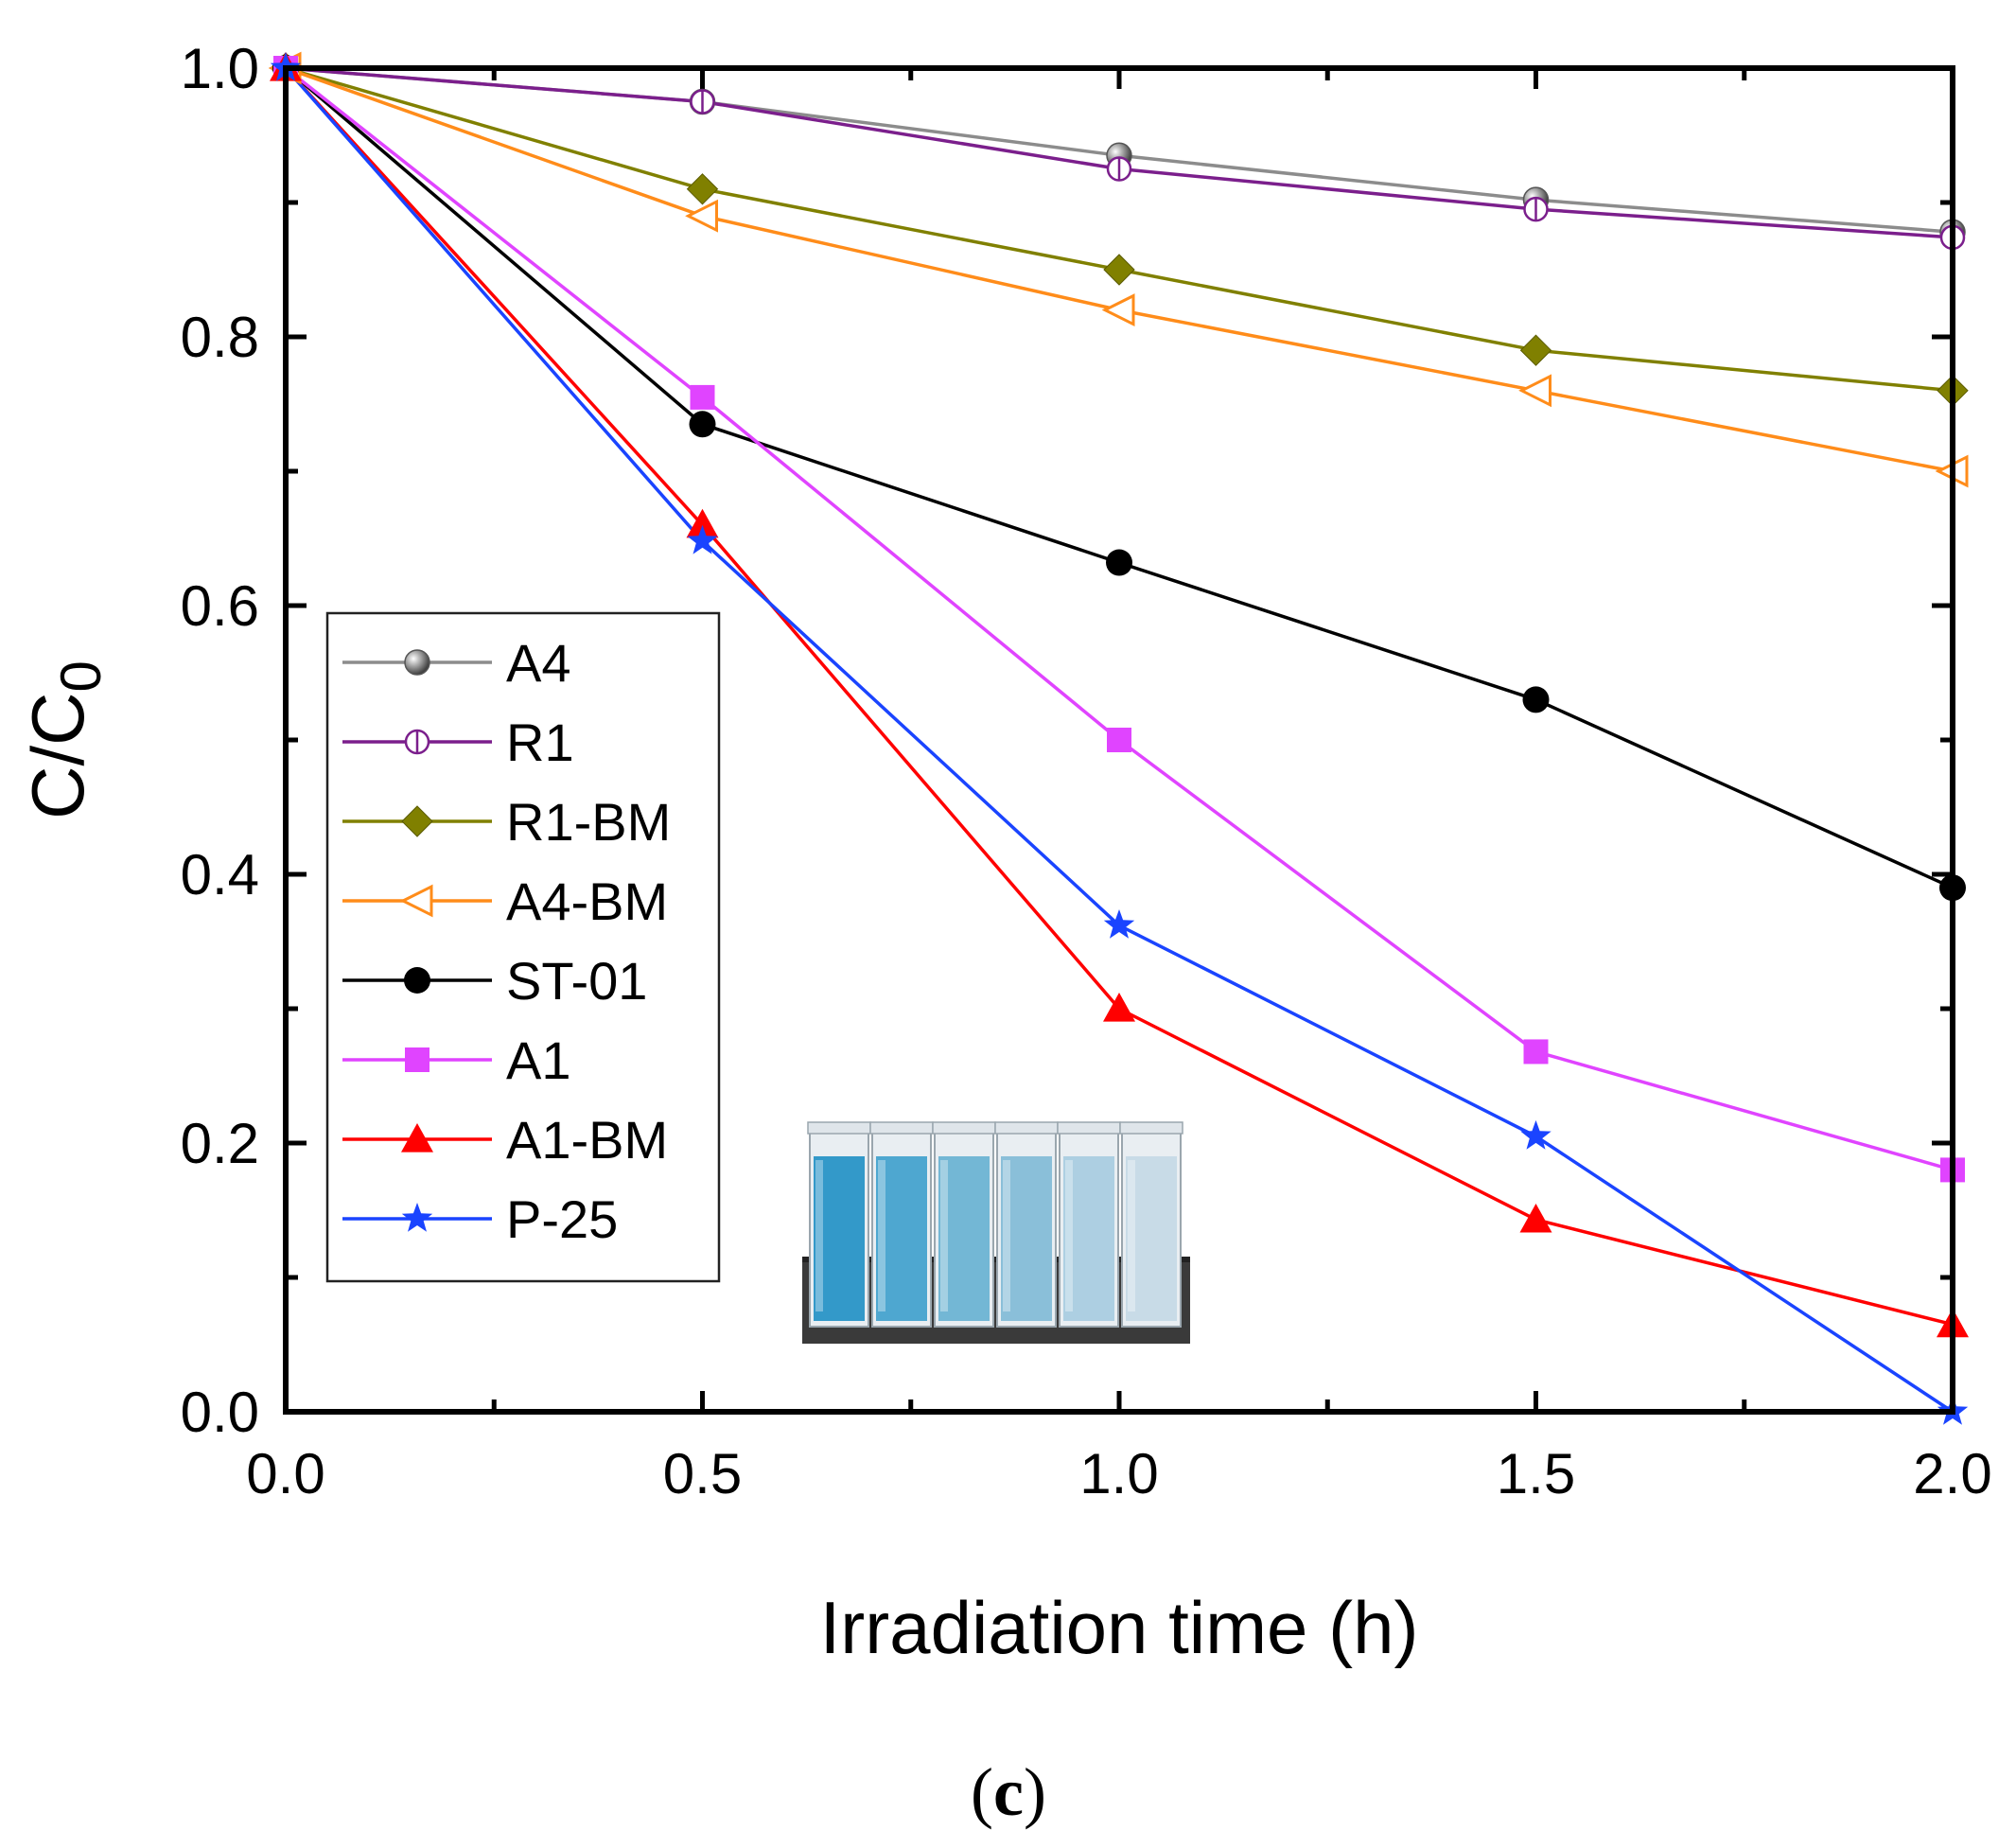 Image resolution: width=2016 pixels, height=1848 pixels. I want to click on x-axis-title: Irradiation time (h), so click(1119, 1628).